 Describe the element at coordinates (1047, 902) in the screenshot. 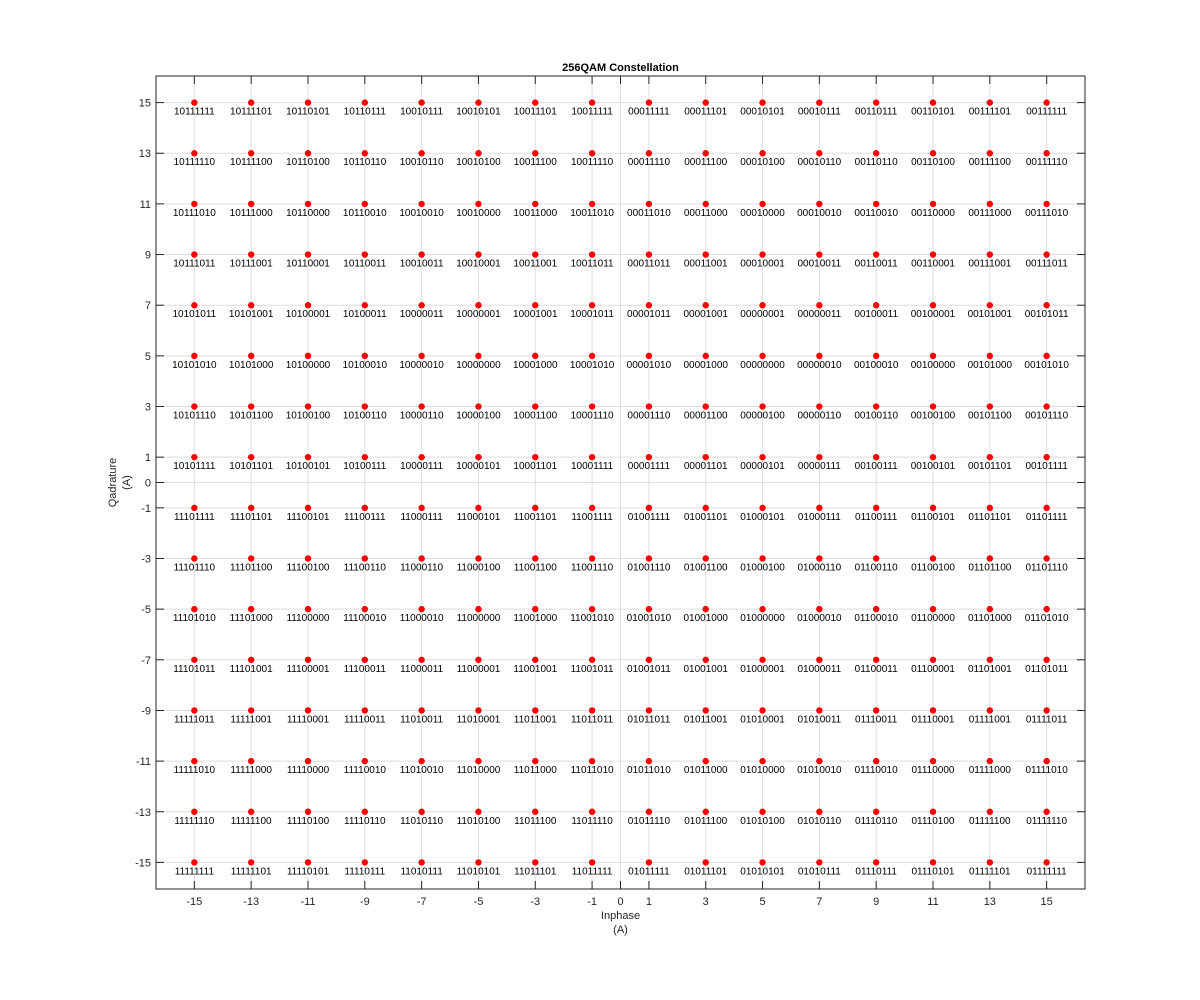

I see `x-tick-label: 15` at that location.